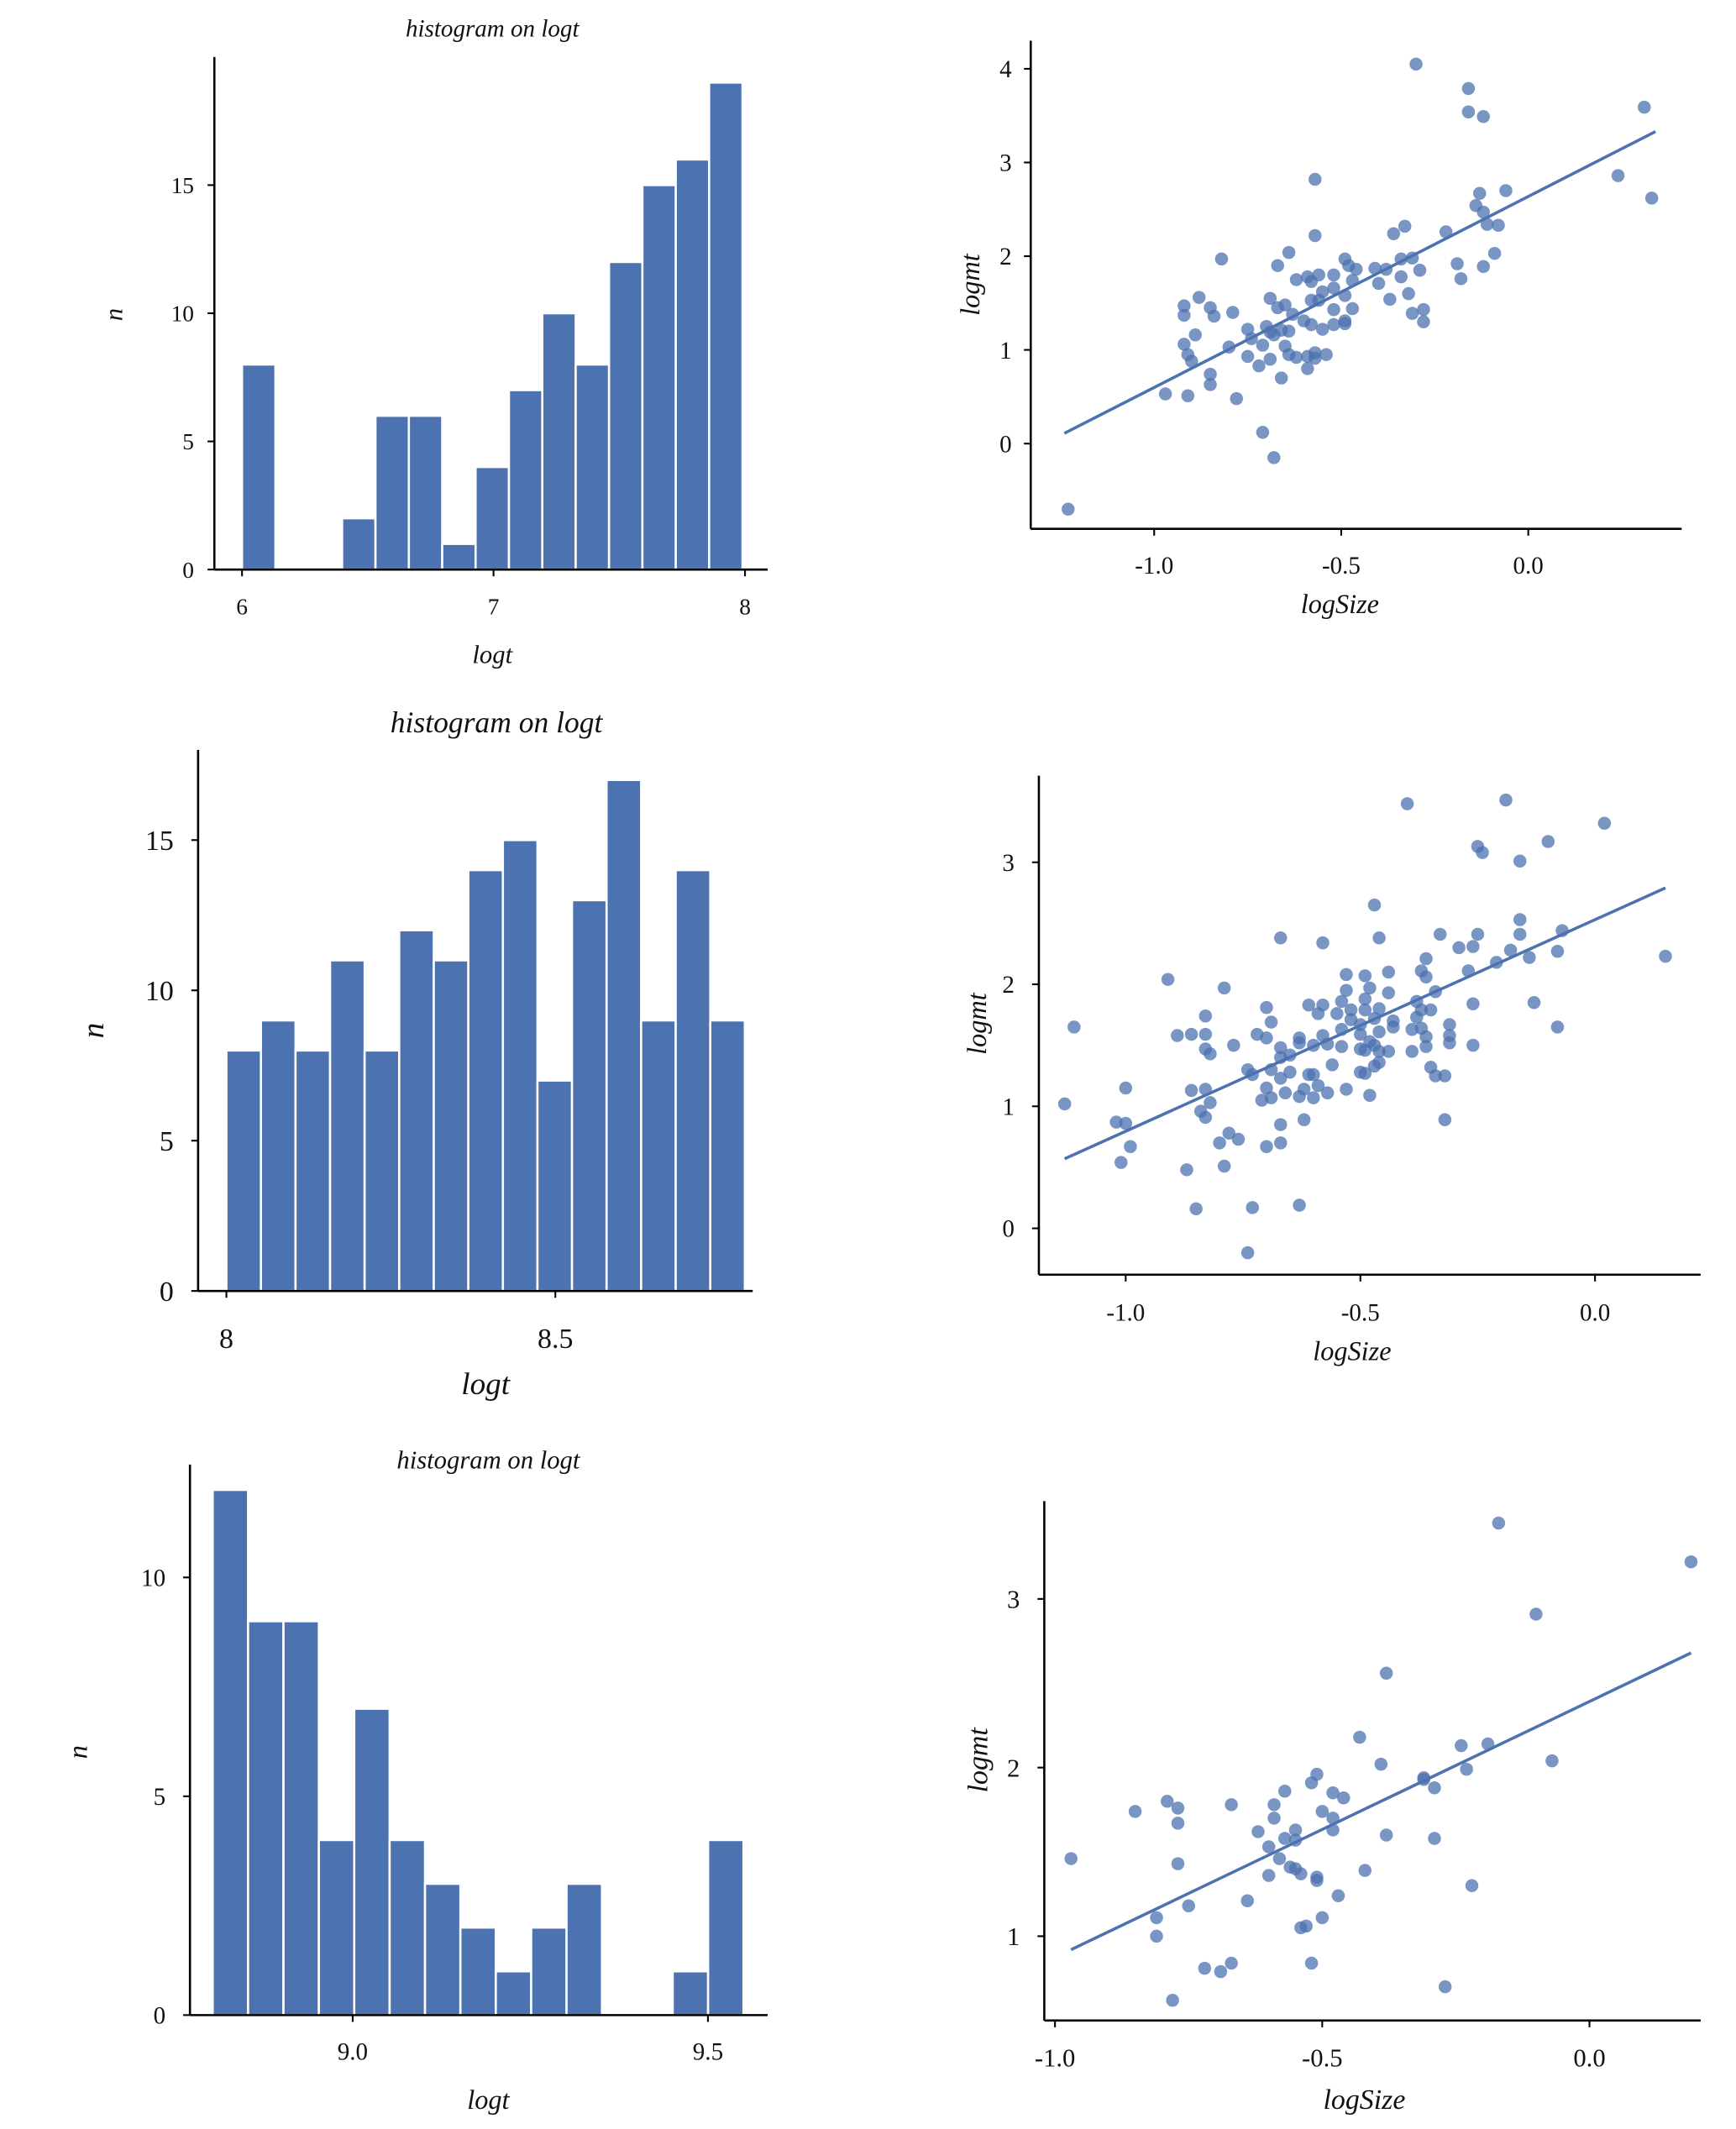  Describe the element at coordinates (1005, 164) in the screenshot. I see `y-tick-label: 3` at that location.